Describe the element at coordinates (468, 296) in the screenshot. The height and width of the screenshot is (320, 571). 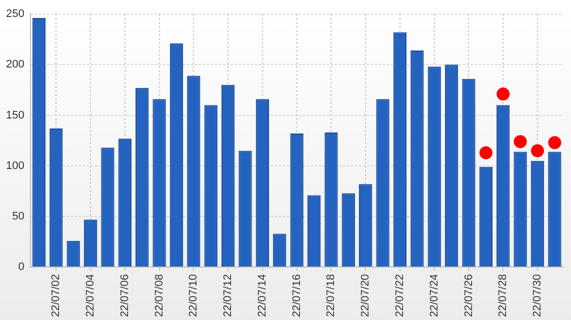
I see `x-tick-label: 22/07/26` at that location.